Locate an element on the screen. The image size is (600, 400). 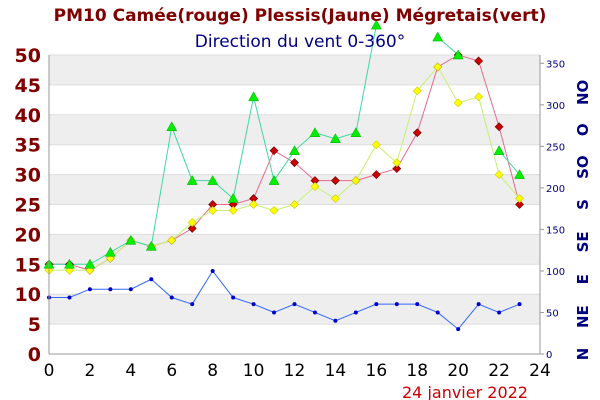
x-tick-label: 14 is located at coordinates (336, 371).